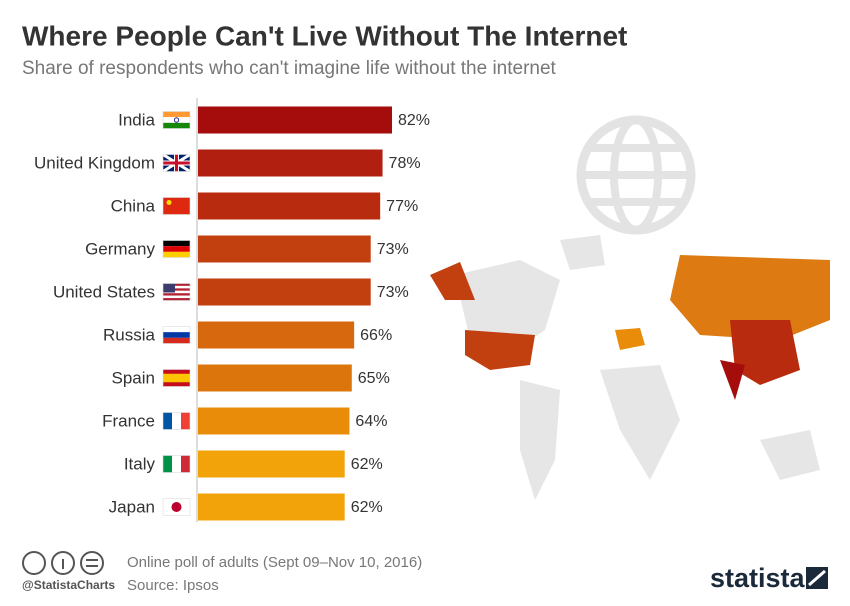 This screenshot has height=606, width=850. What do you see at coordinates (128, 420) in the screenshot?
I see `category-label: France` at bounding box center [128, 420].